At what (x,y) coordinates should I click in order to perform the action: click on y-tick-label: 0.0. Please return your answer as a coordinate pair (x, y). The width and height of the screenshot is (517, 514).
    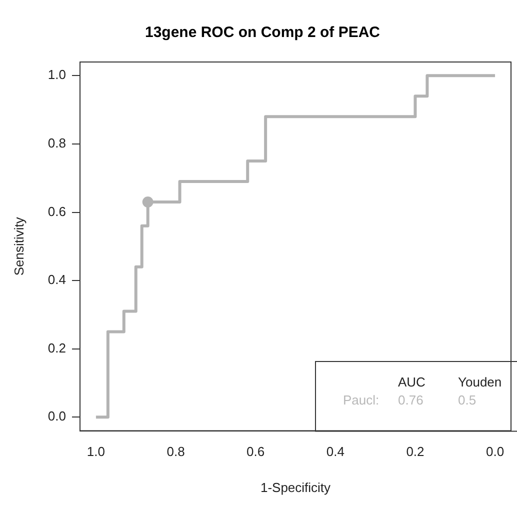
    Looking at the image, I should click on (57, 416).